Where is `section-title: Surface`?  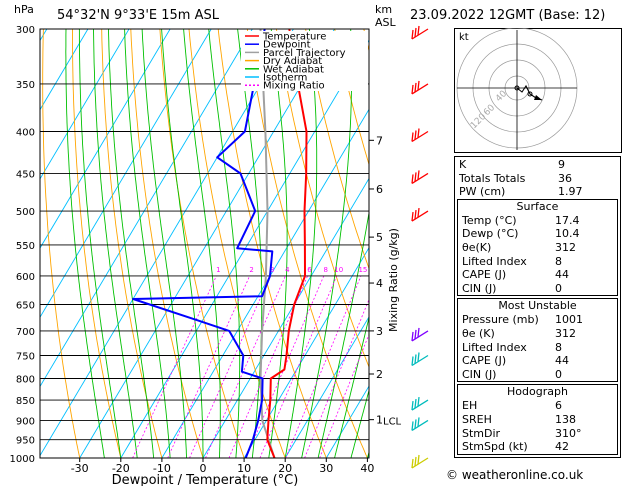
section-title: Surface is located at coordinates (537, 206).